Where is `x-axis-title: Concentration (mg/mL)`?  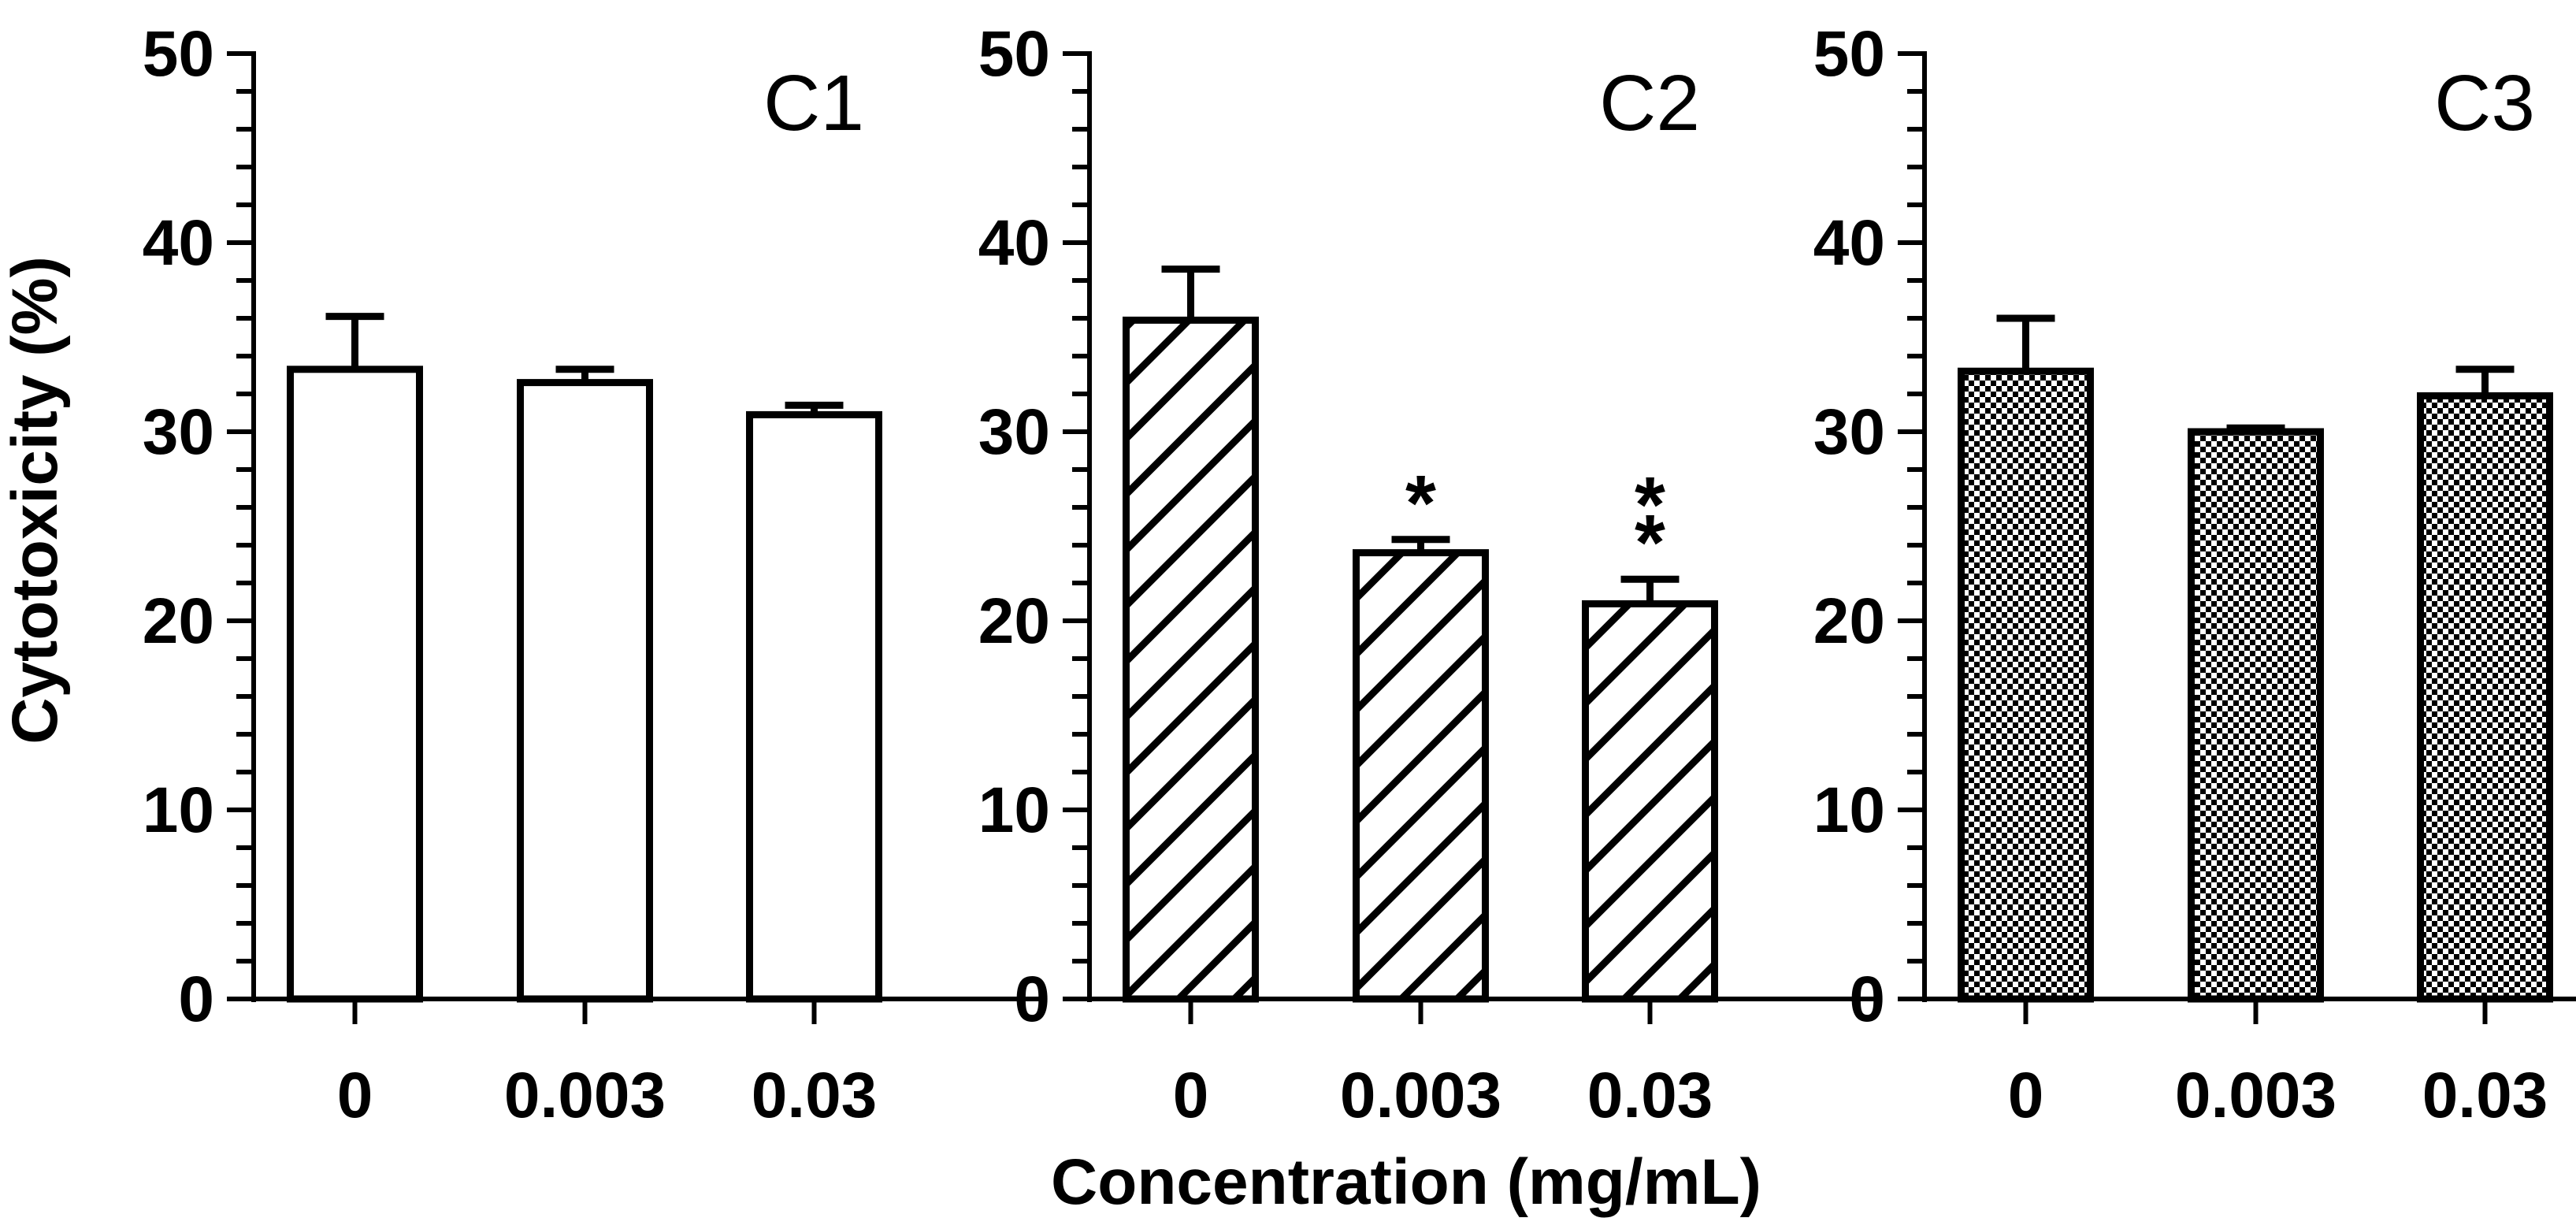
x-axis-title: Concentration (mg/mL) is located at coordinates (1406, 1182).